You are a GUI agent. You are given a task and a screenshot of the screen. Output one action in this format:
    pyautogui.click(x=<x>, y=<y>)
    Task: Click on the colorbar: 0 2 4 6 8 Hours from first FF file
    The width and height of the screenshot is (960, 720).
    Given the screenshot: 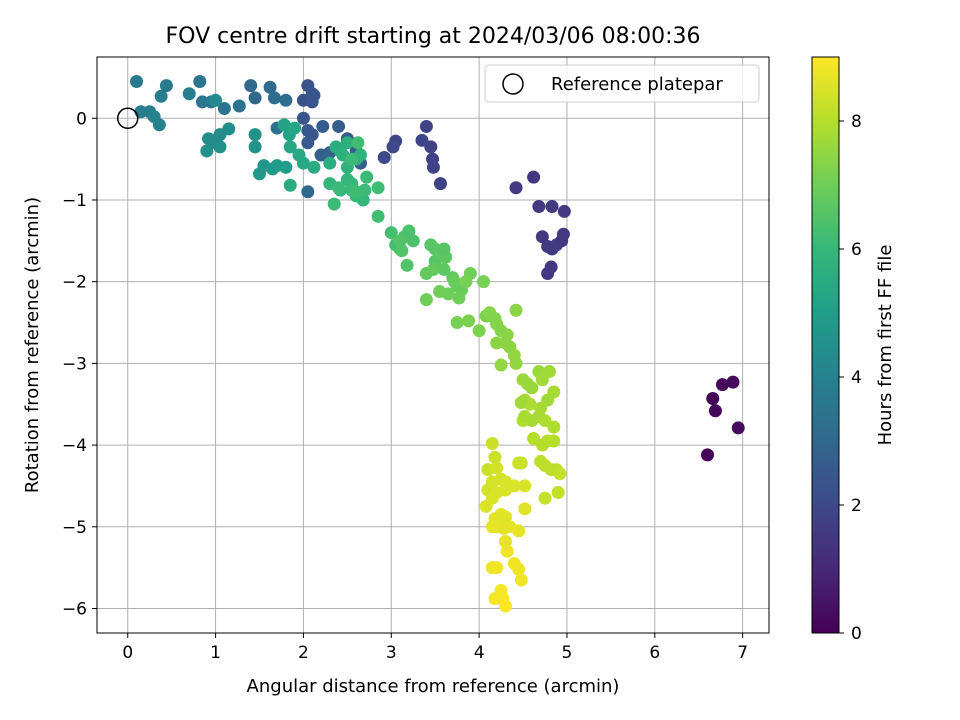 What is the action you would take?
    pyautogui.click(x=853, y=350)
    